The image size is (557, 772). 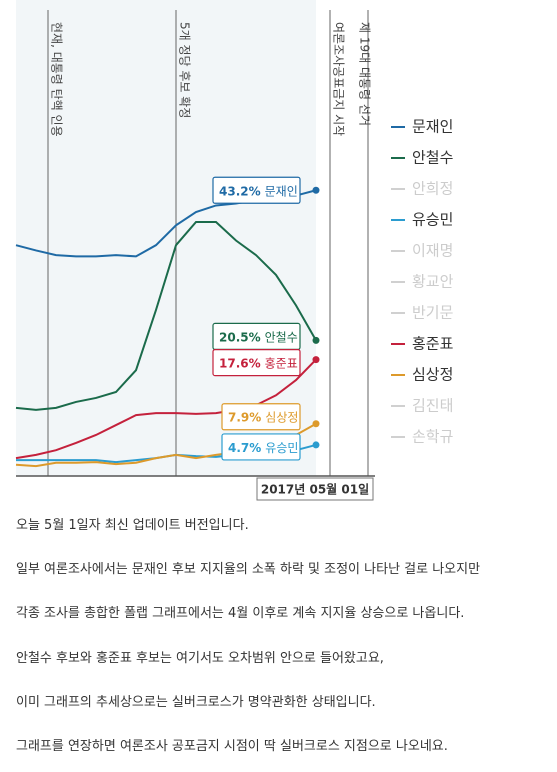 I want to click on paragraph: 이미 그래프의 추세상으로는 실버크로스가 명약관화한 상태입니다., so click(x=196, y=702).